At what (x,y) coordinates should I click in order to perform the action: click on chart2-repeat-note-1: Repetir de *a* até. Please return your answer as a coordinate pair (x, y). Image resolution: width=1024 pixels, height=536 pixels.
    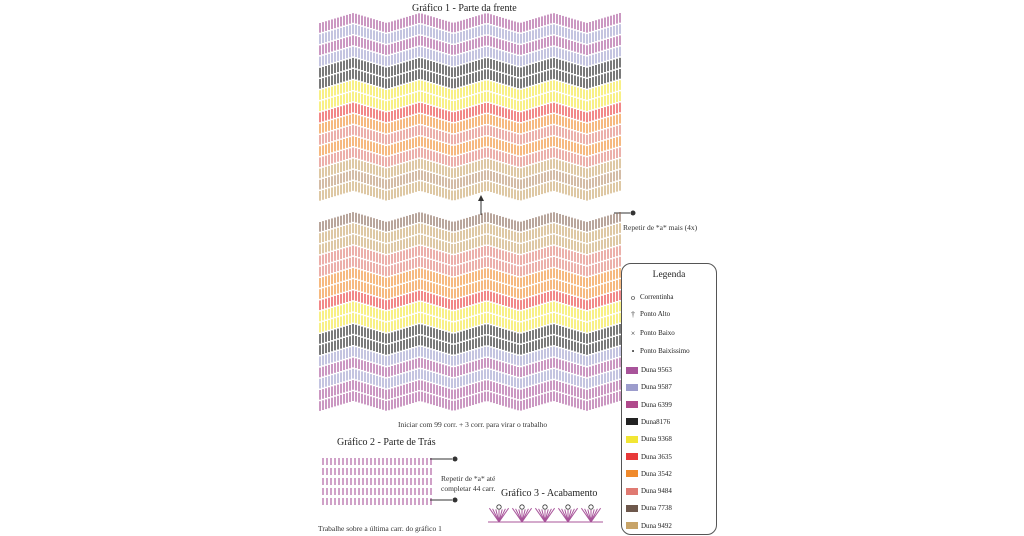
    Looking at the image, I should click on (468, 478).